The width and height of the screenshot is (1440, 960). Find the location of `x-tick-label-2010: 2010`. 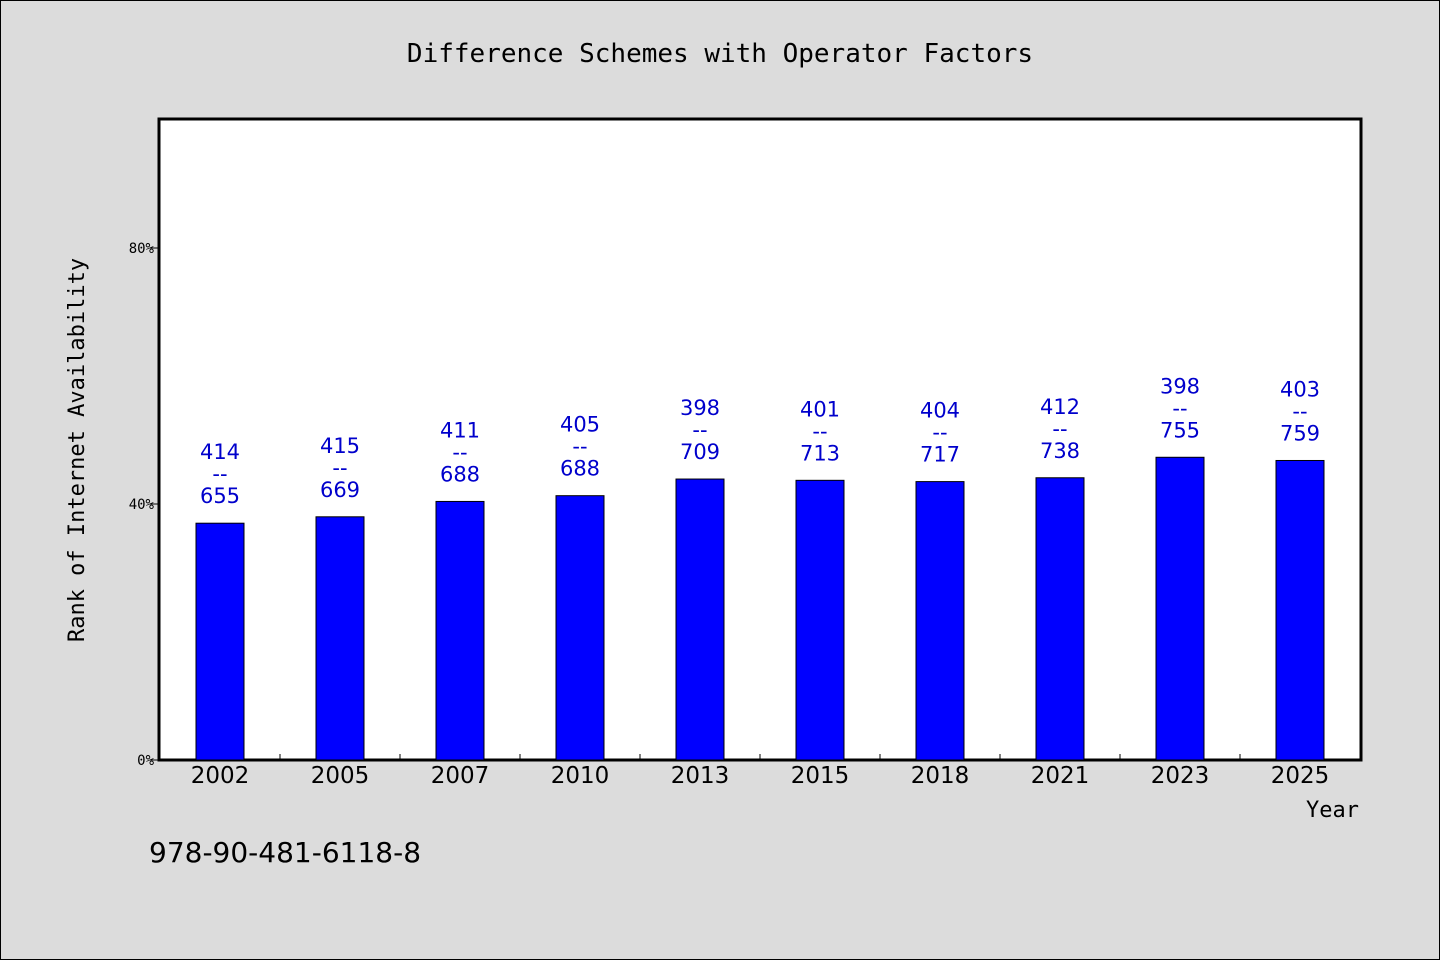

x-tick-label-2010: 2010 is located at coordinates (580, 776).